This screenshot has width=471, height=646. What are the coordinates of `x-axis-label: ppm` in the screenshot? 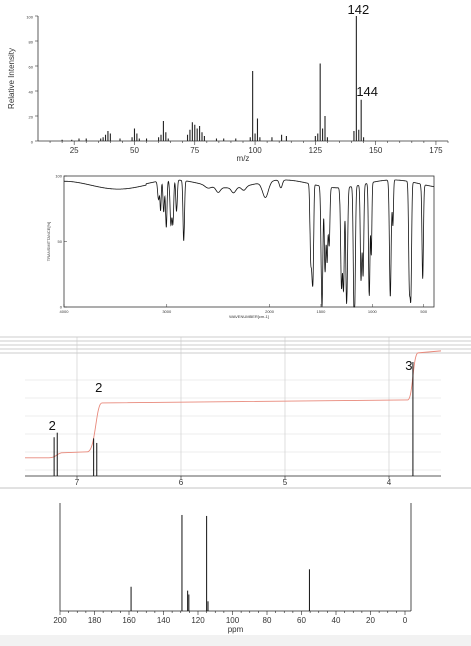 It's located at (236, 629).